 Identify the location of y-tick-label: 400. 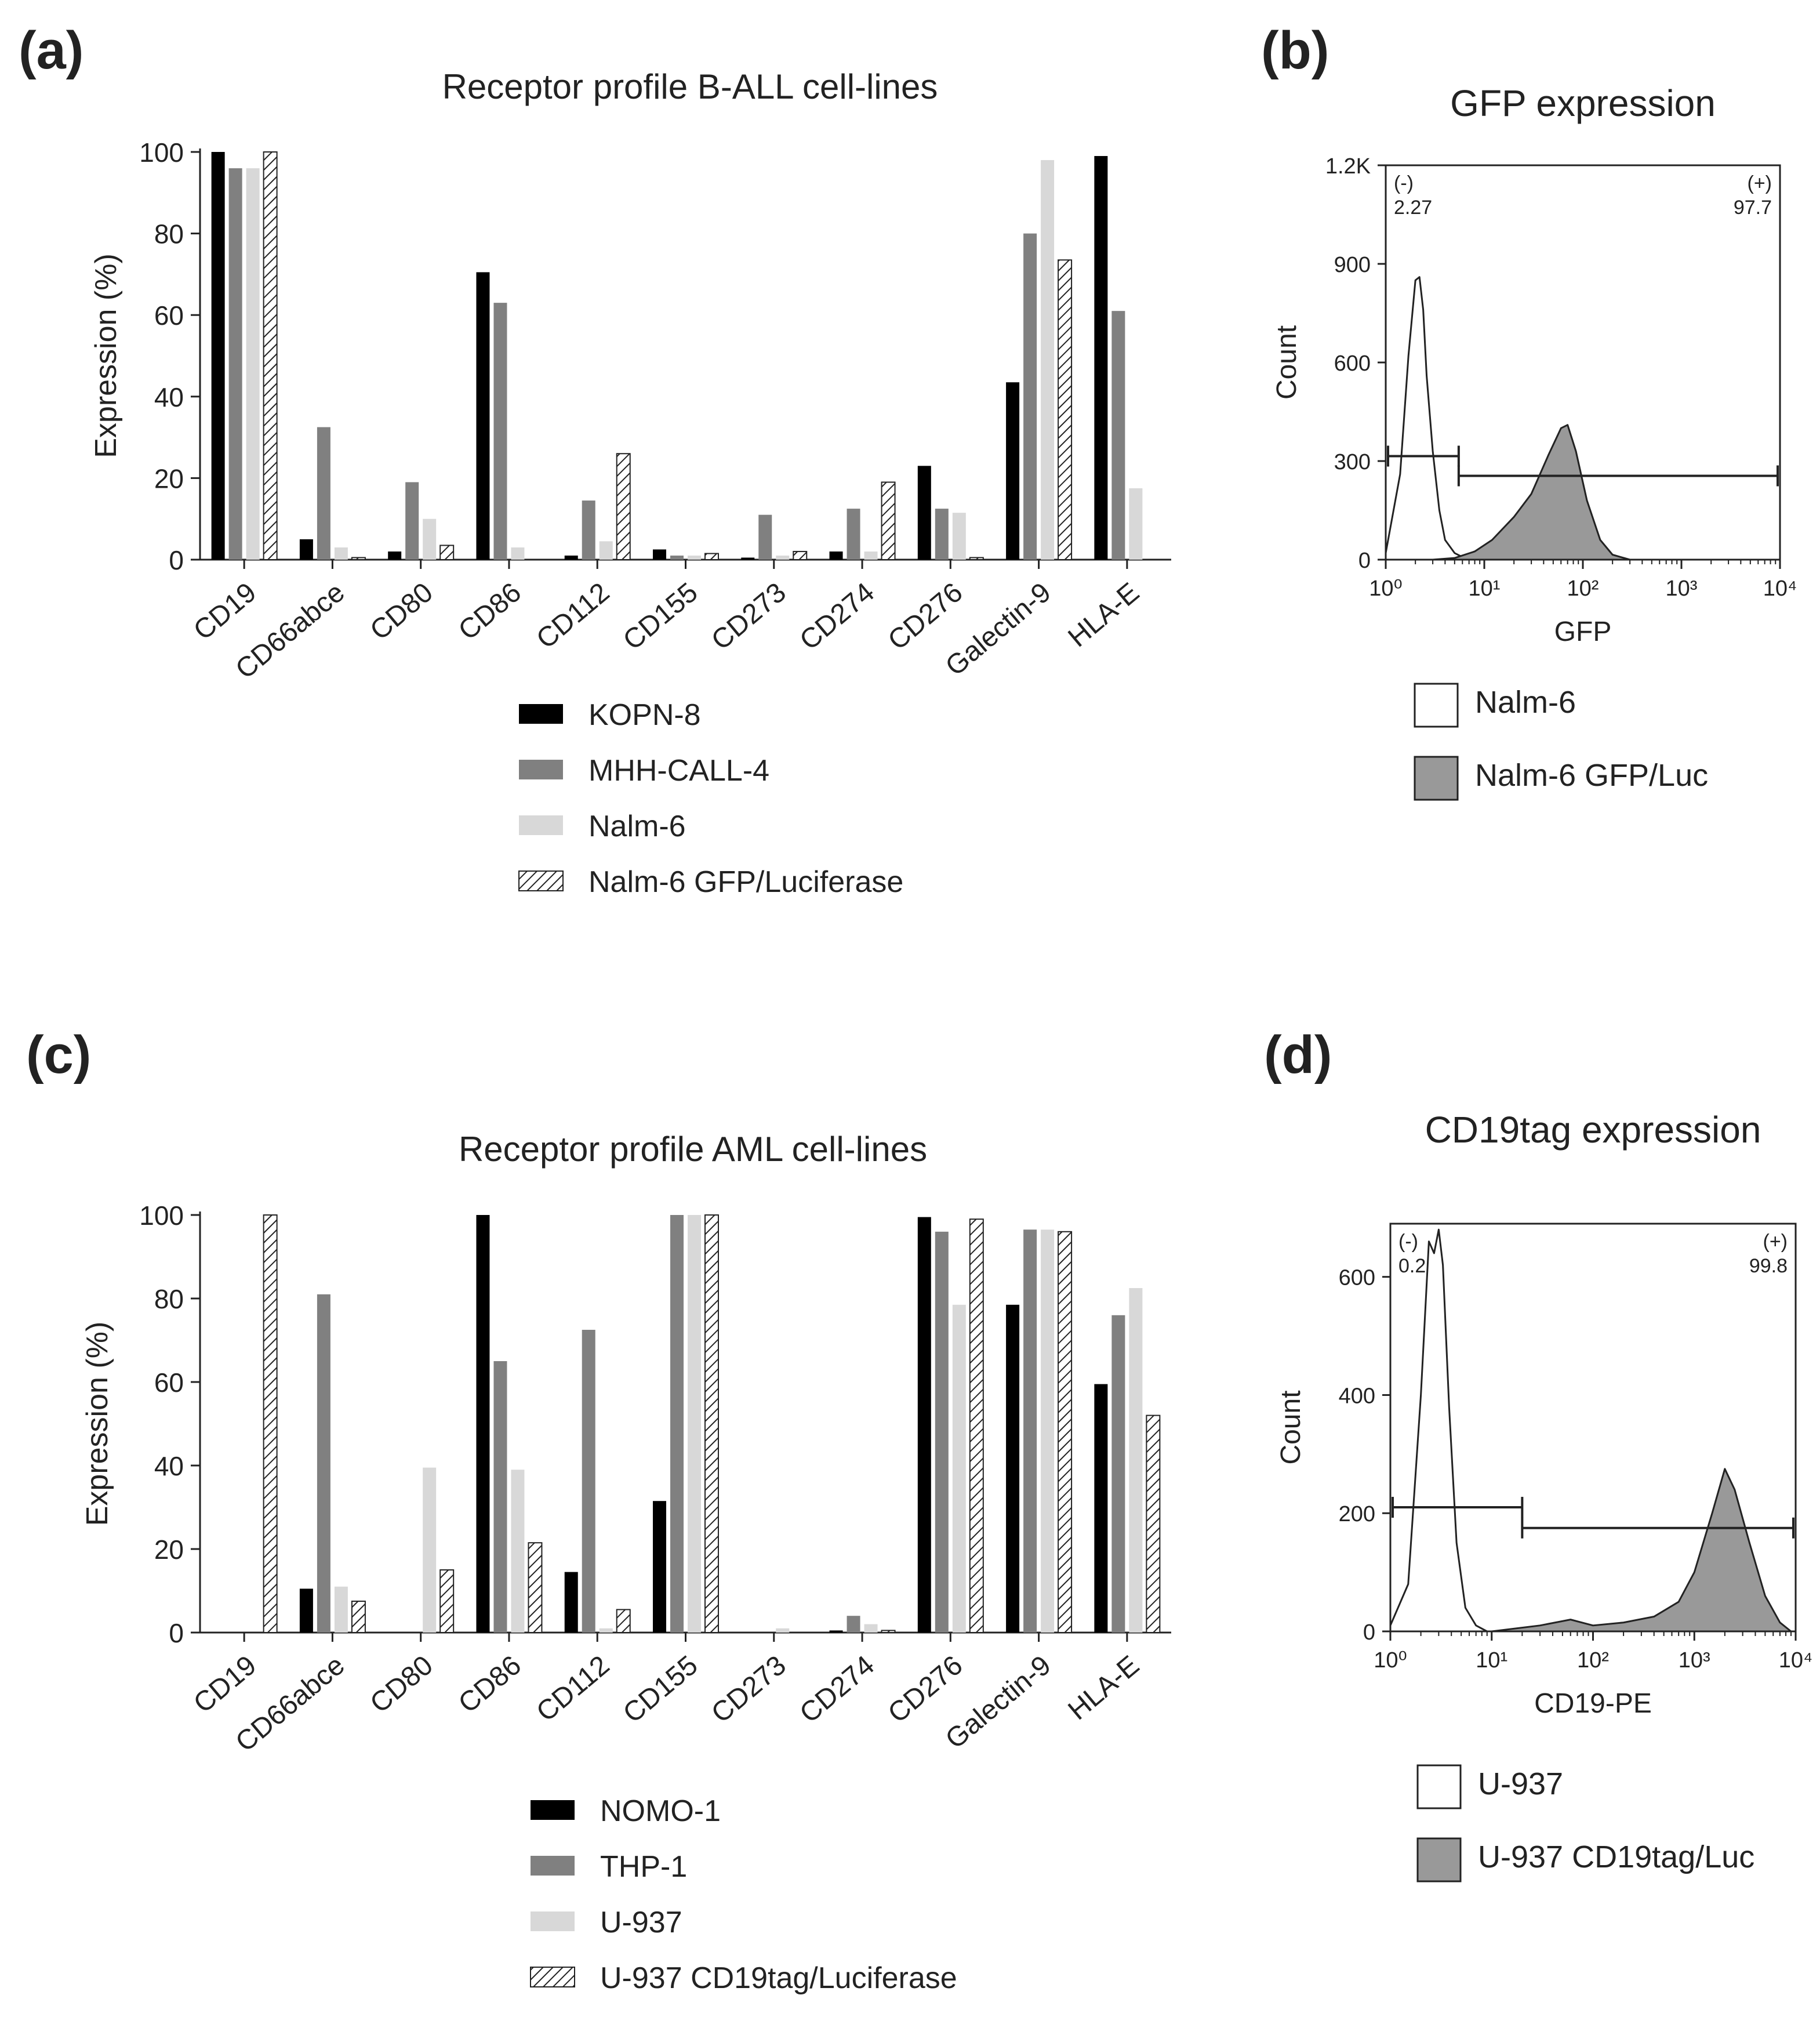
(1357, 1396).